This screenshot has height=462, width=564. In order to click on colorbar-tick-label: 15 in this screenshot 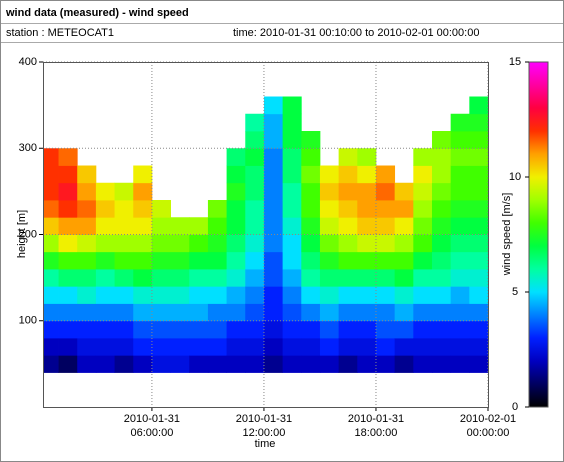, I will do `click(515, 62)`.